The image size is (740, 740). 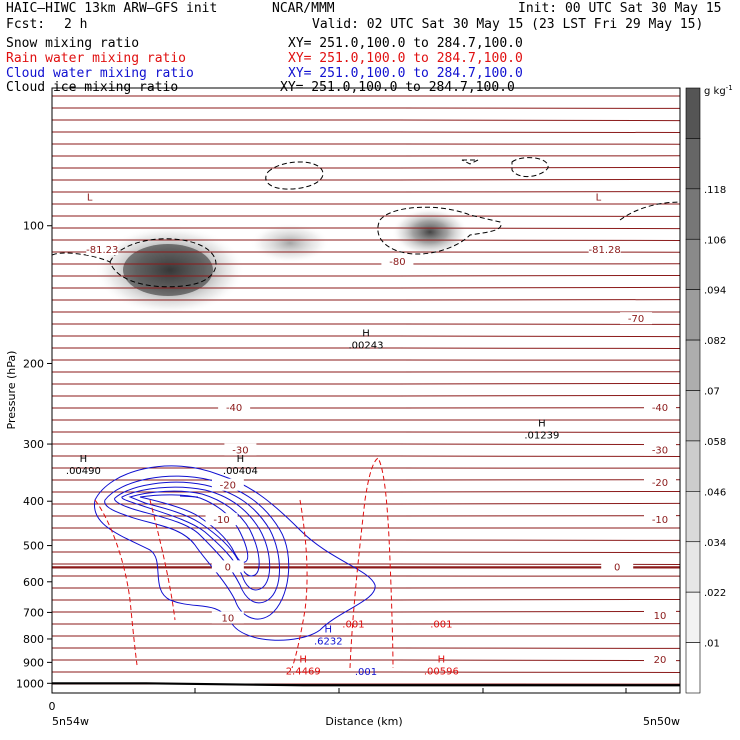 What do you see at coordinates (712, 644) in the screenshot?
I see `colorbar-tick-label: .01` at bounding box center [712, 644].